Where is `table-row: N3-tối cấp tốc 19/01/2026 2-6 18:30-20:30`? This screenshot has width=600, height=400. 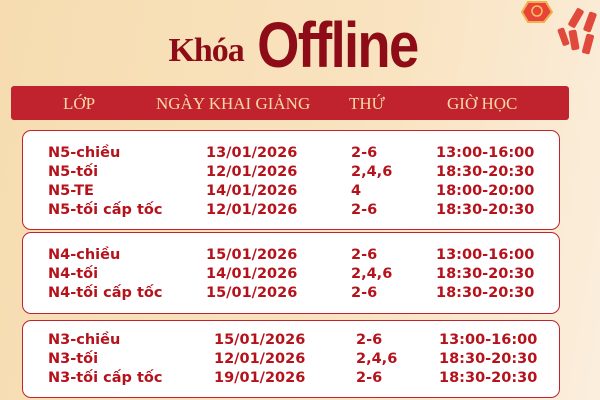
table-row: N3-tối cấp tốc 19/01/2026 2-6 18:30-20:30 is located at coordinates (291, 379).